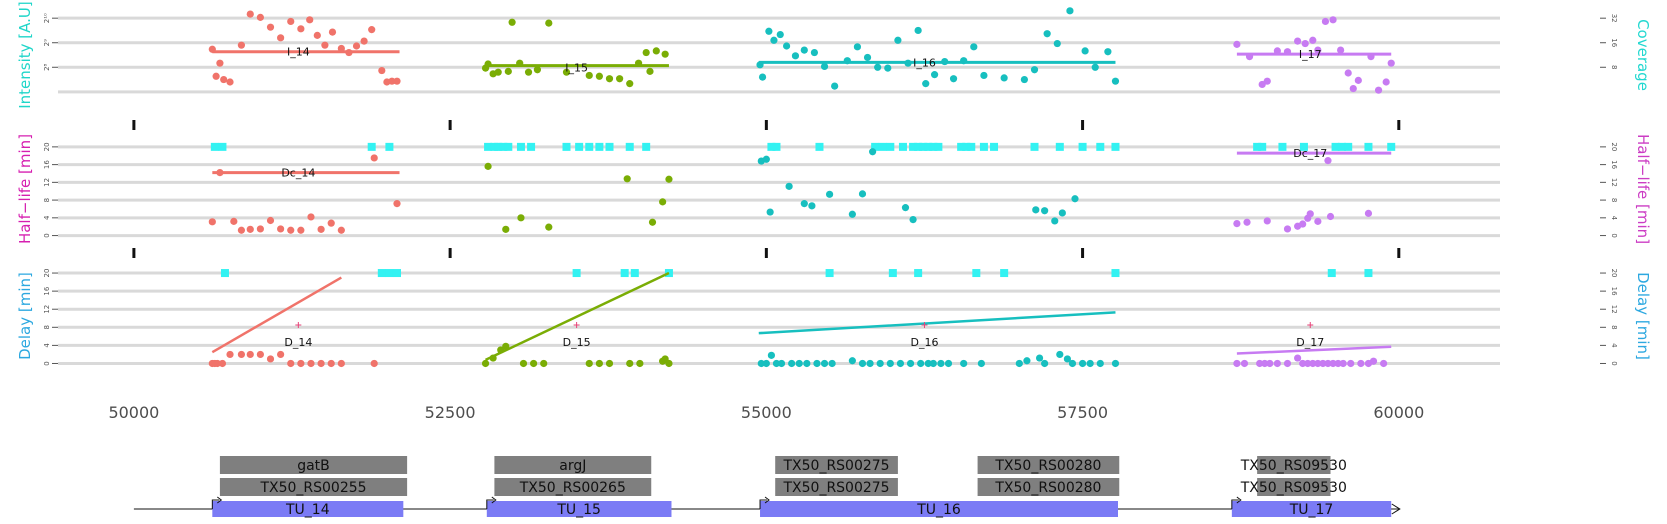  What do you see at coordinates (1614, 146) in the screenshot?
I see `right-tick-label: 20` at bounding box center [1614, 146].